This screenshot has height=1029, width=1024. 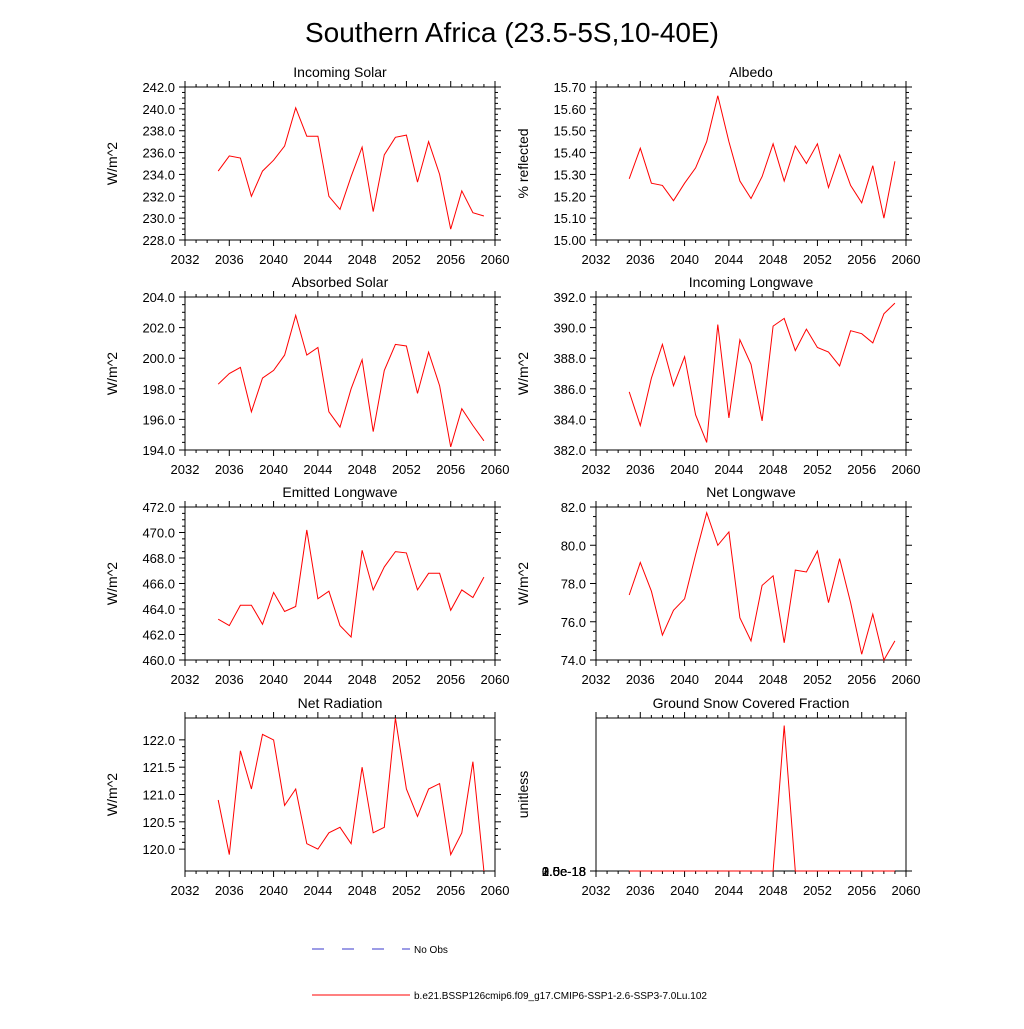 I want to click on y-tick-label: 386.0, so click(x=569, y=389).